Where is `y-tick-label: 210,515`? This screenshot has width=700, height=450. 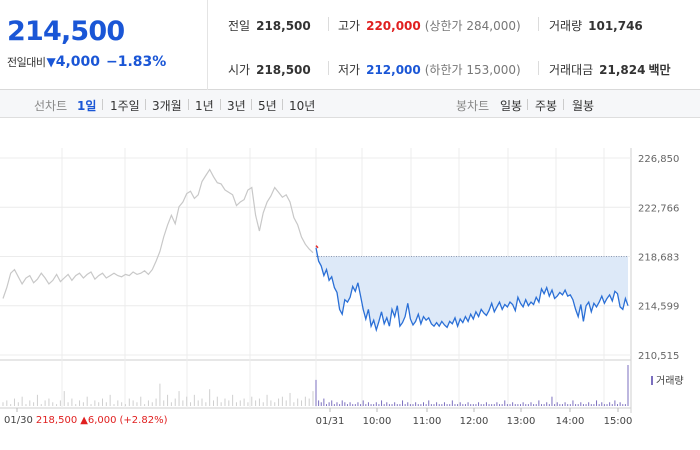
y-tick-label: 210,515 is located at coordinates (658, 356).